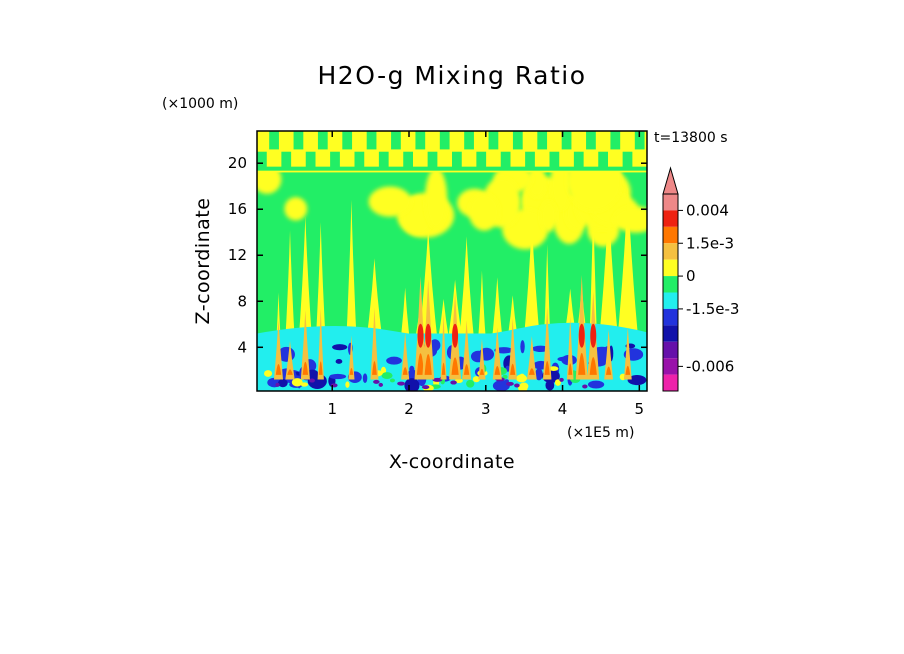 This screenshot has width=904, height=654. What do you see at coordinates (200, 104) in the screenshot?
I see `y-scale-label: (×1000 m)` at bounding box center [200, 104].